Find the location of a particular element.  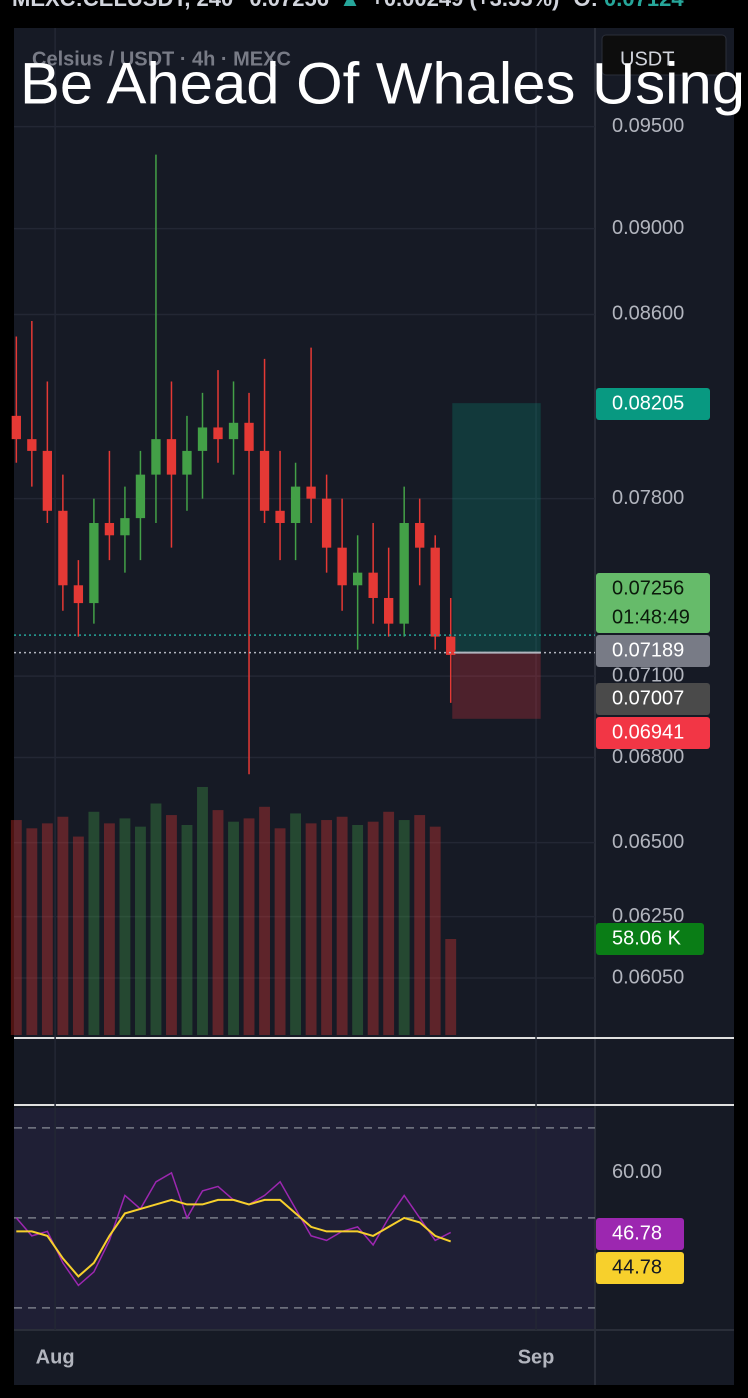

target-zone is located at coordinates (496, 528).